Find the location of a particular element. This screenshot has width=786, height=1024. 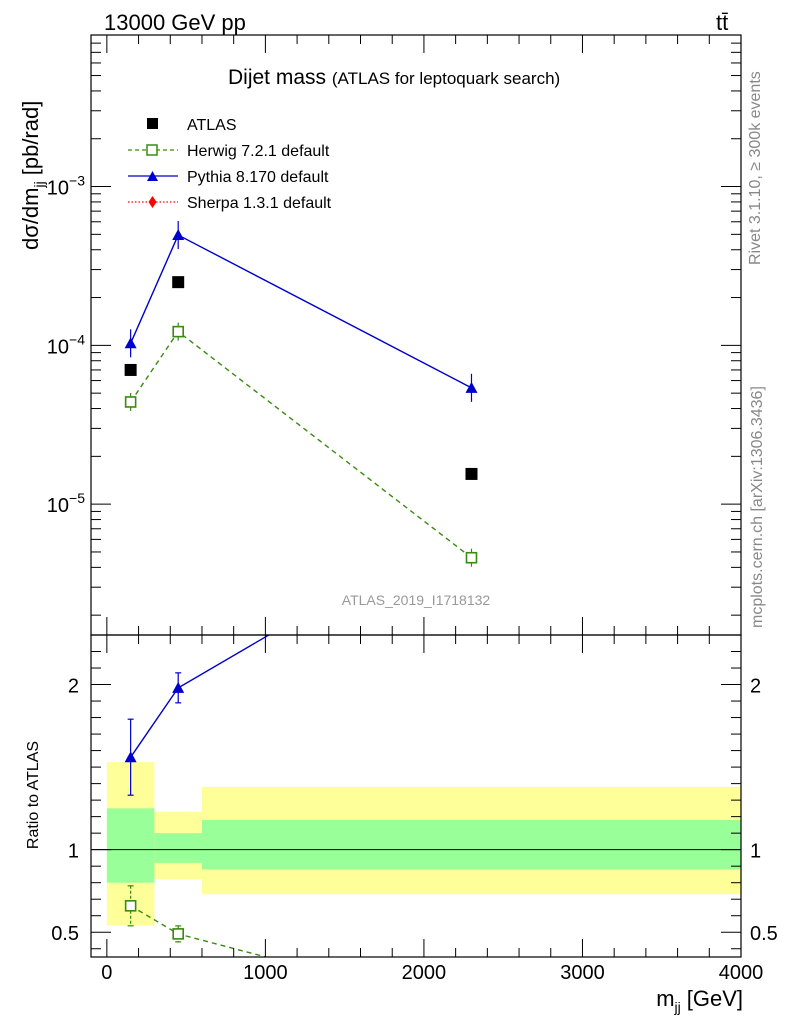

main-y-axis-label: dσ/dmjj [pb/rad] is located at coordinates (32, 175).